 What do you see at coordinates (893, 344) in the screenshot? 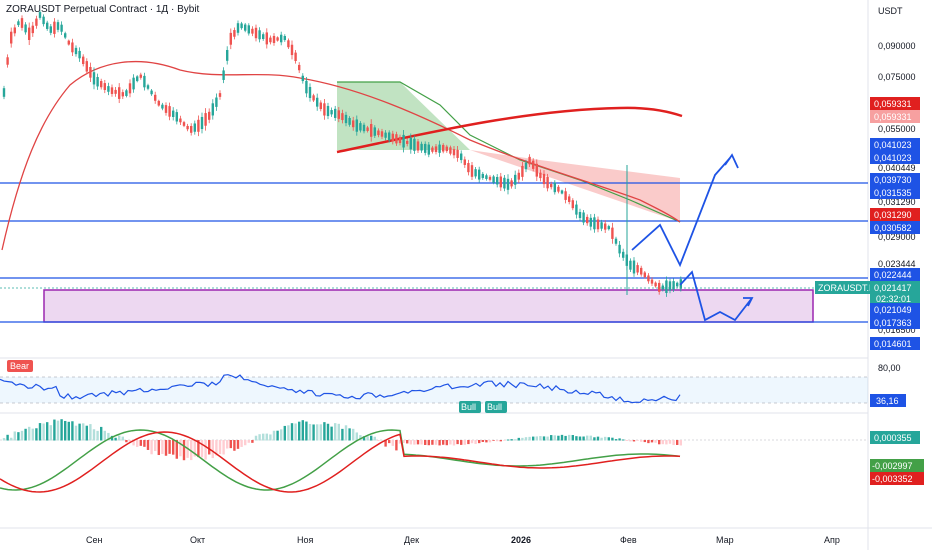
I see `price-badge: 0,014601` at bounding box center [893, 344].